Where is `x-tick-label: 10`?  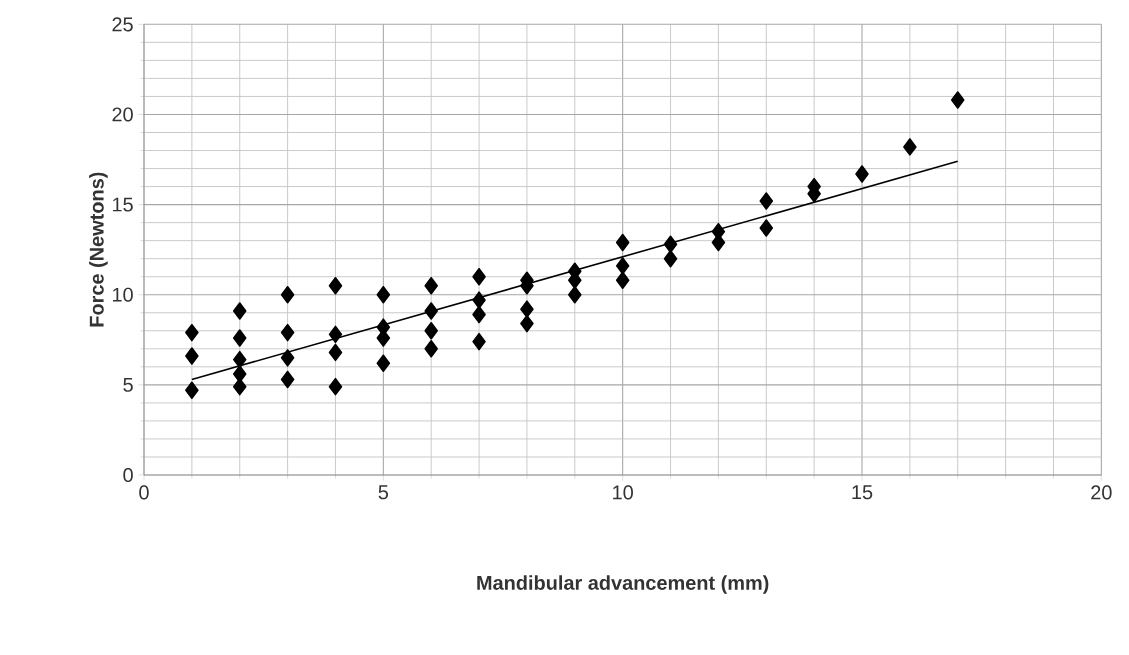
x-tick-label: 10 is located at coordinates (623, 492).